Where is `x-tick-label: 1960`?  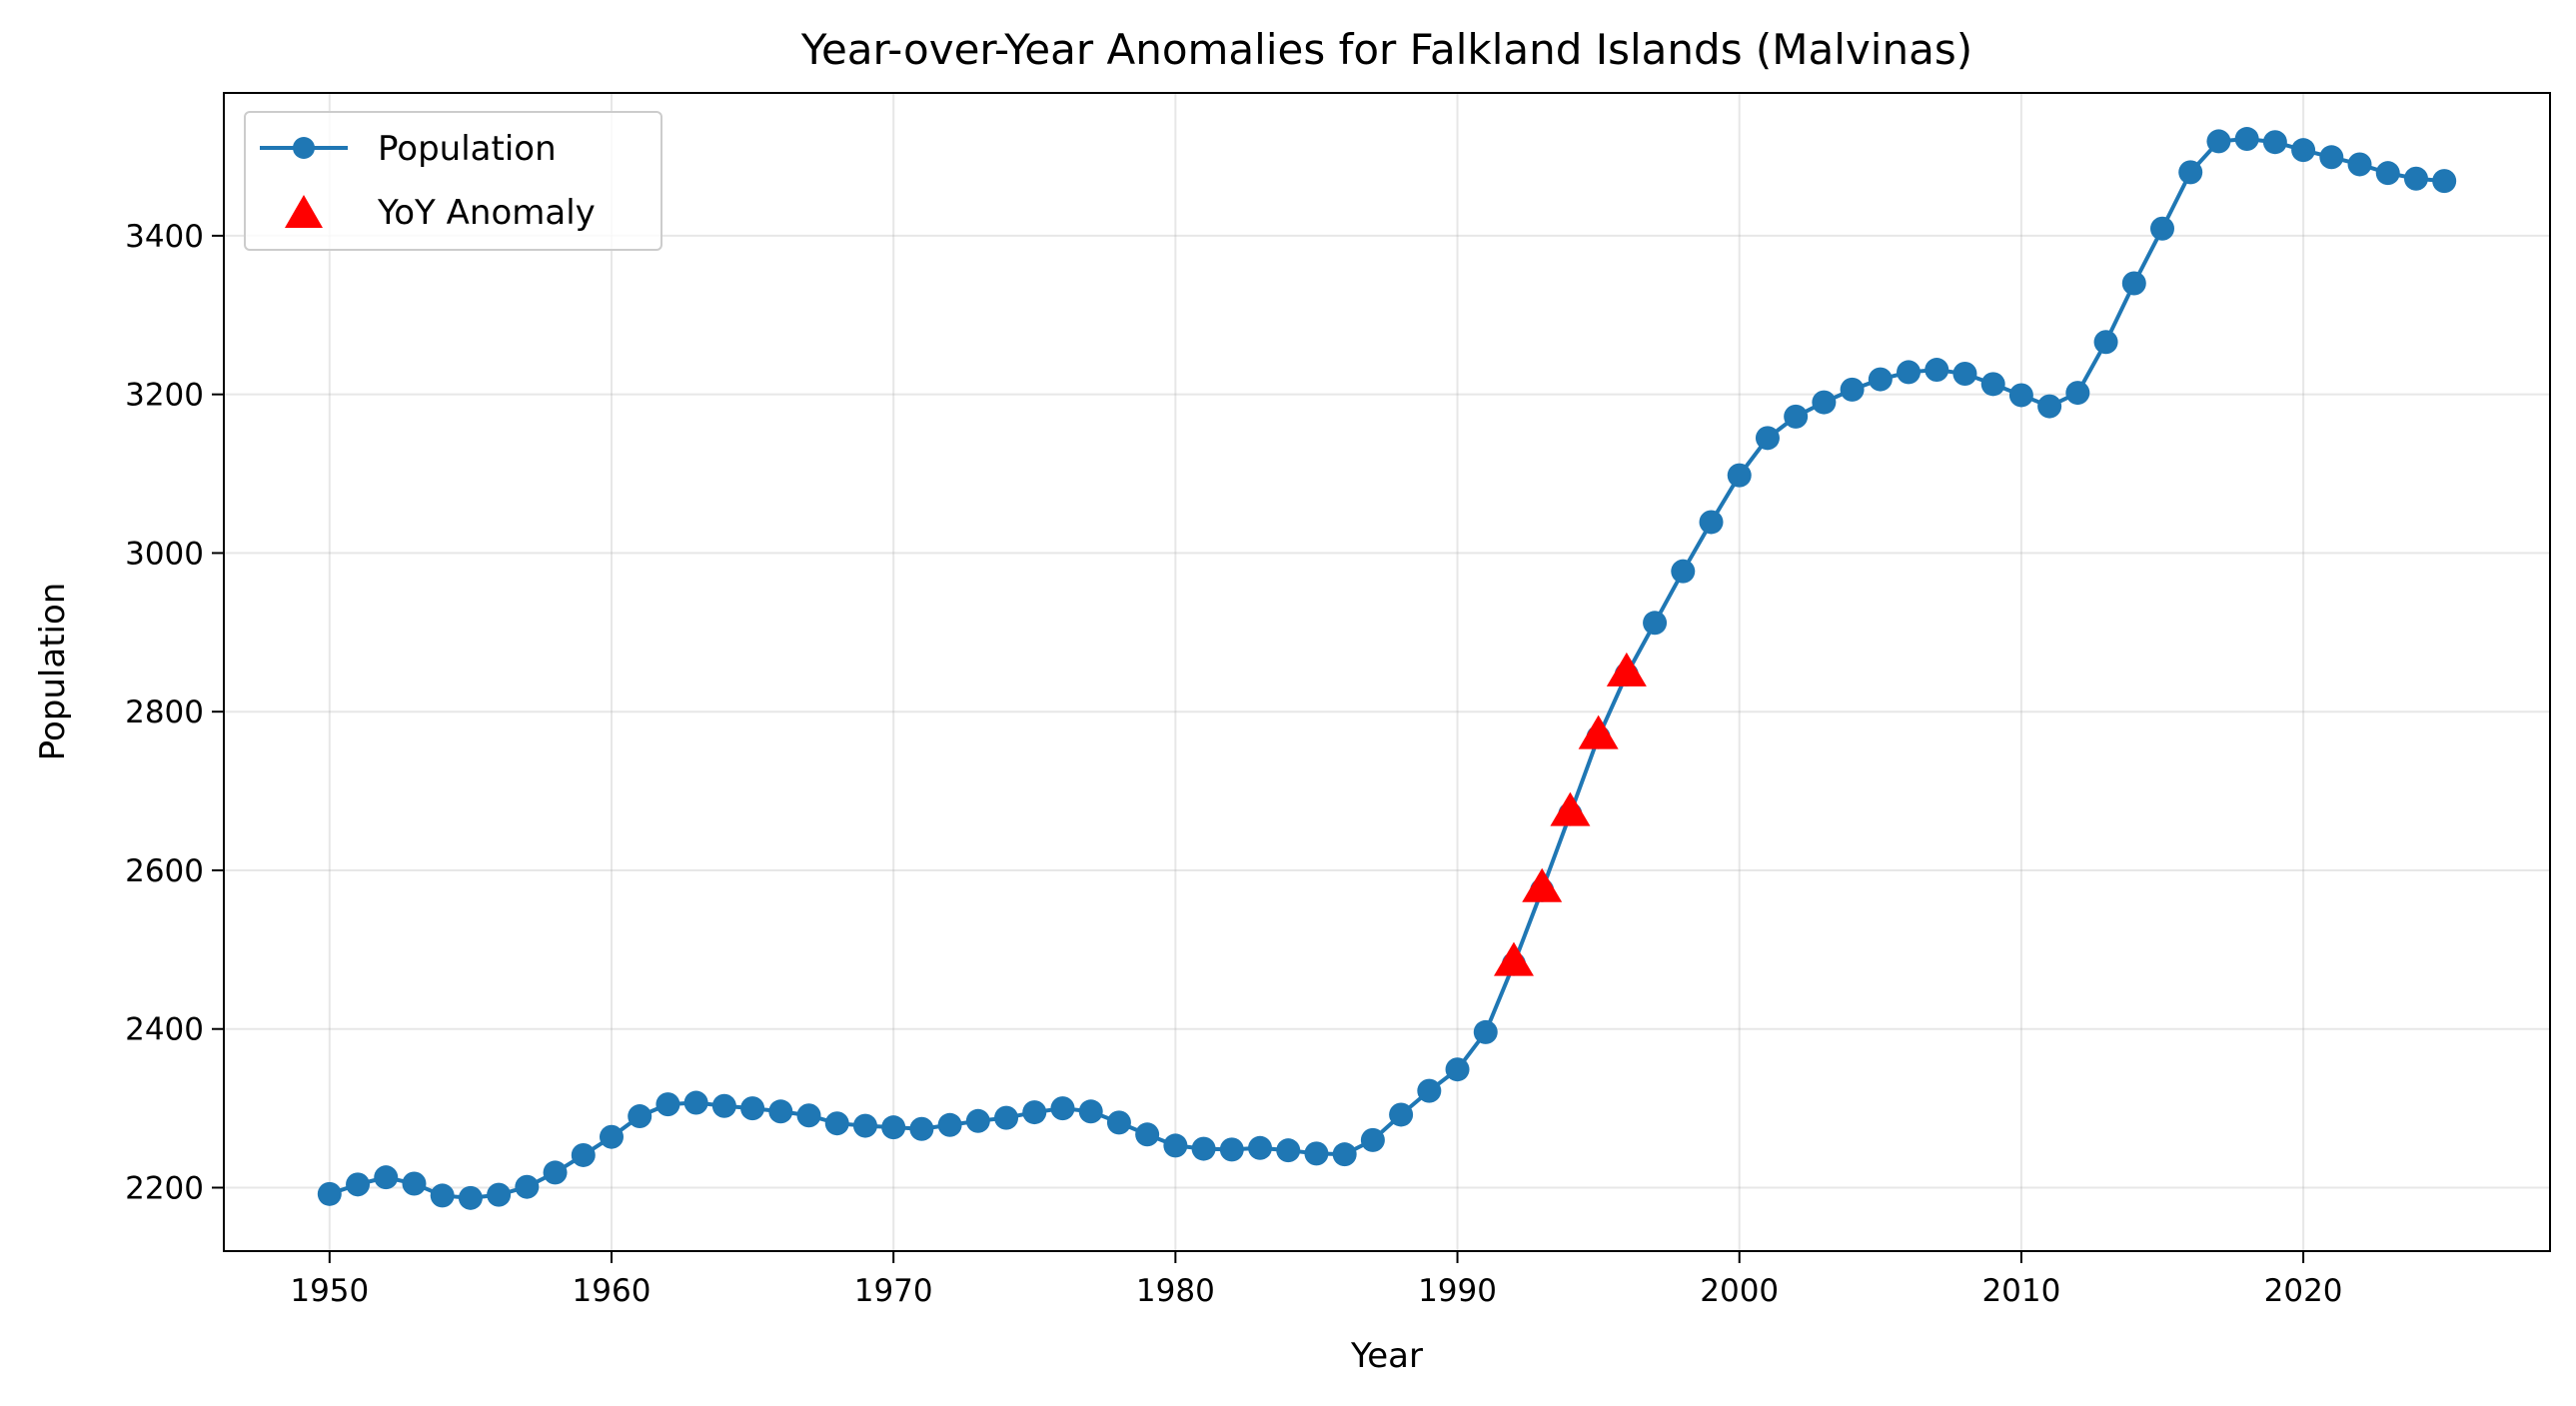 x-tick-label: 1960 is located at coordinates (612, 1291).